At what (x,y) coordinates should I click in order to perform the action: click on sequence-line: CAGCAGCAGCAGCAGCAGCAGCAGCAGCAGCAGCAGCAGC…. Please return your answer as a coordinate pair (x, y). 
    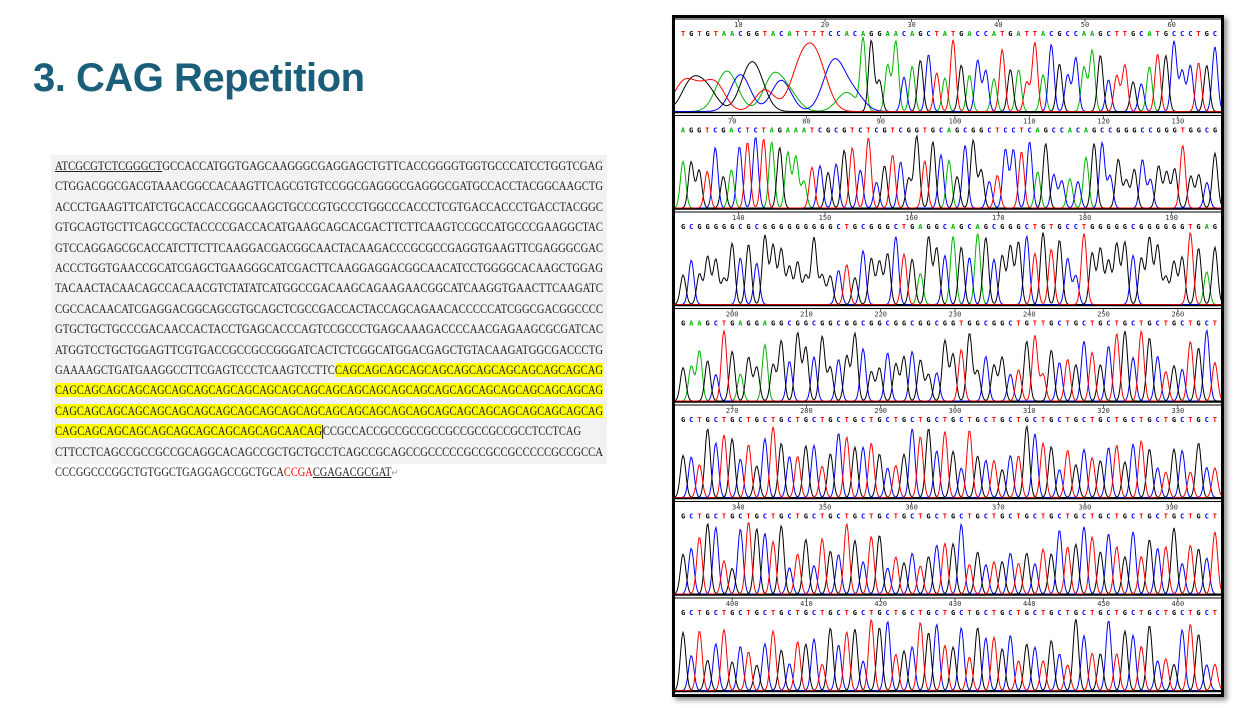
    Looking at the image, I should click on (329, 411).